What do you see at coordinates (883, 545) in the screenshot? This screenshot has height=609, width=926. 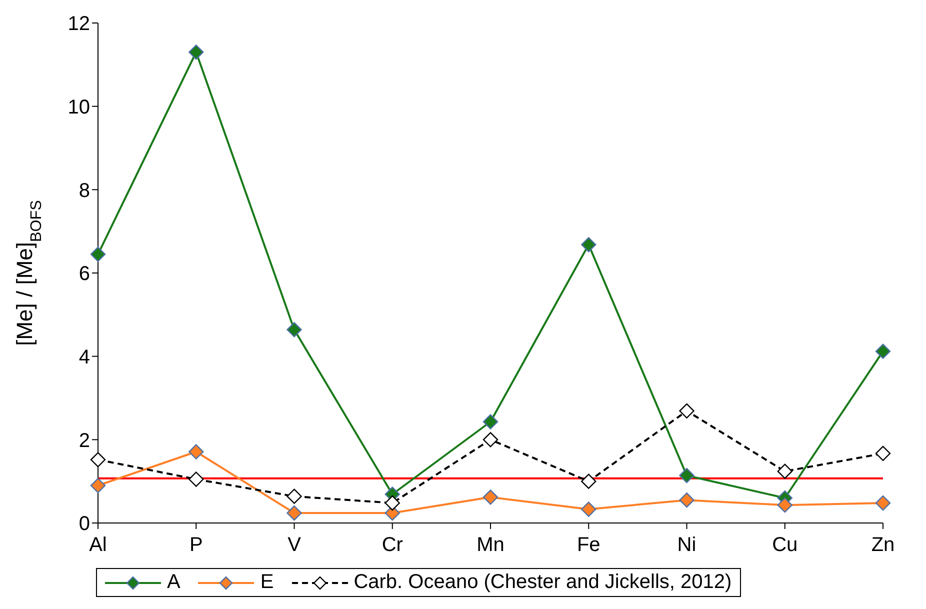 I see `x-tick-label: Zn` at bounding box center [883, 545].